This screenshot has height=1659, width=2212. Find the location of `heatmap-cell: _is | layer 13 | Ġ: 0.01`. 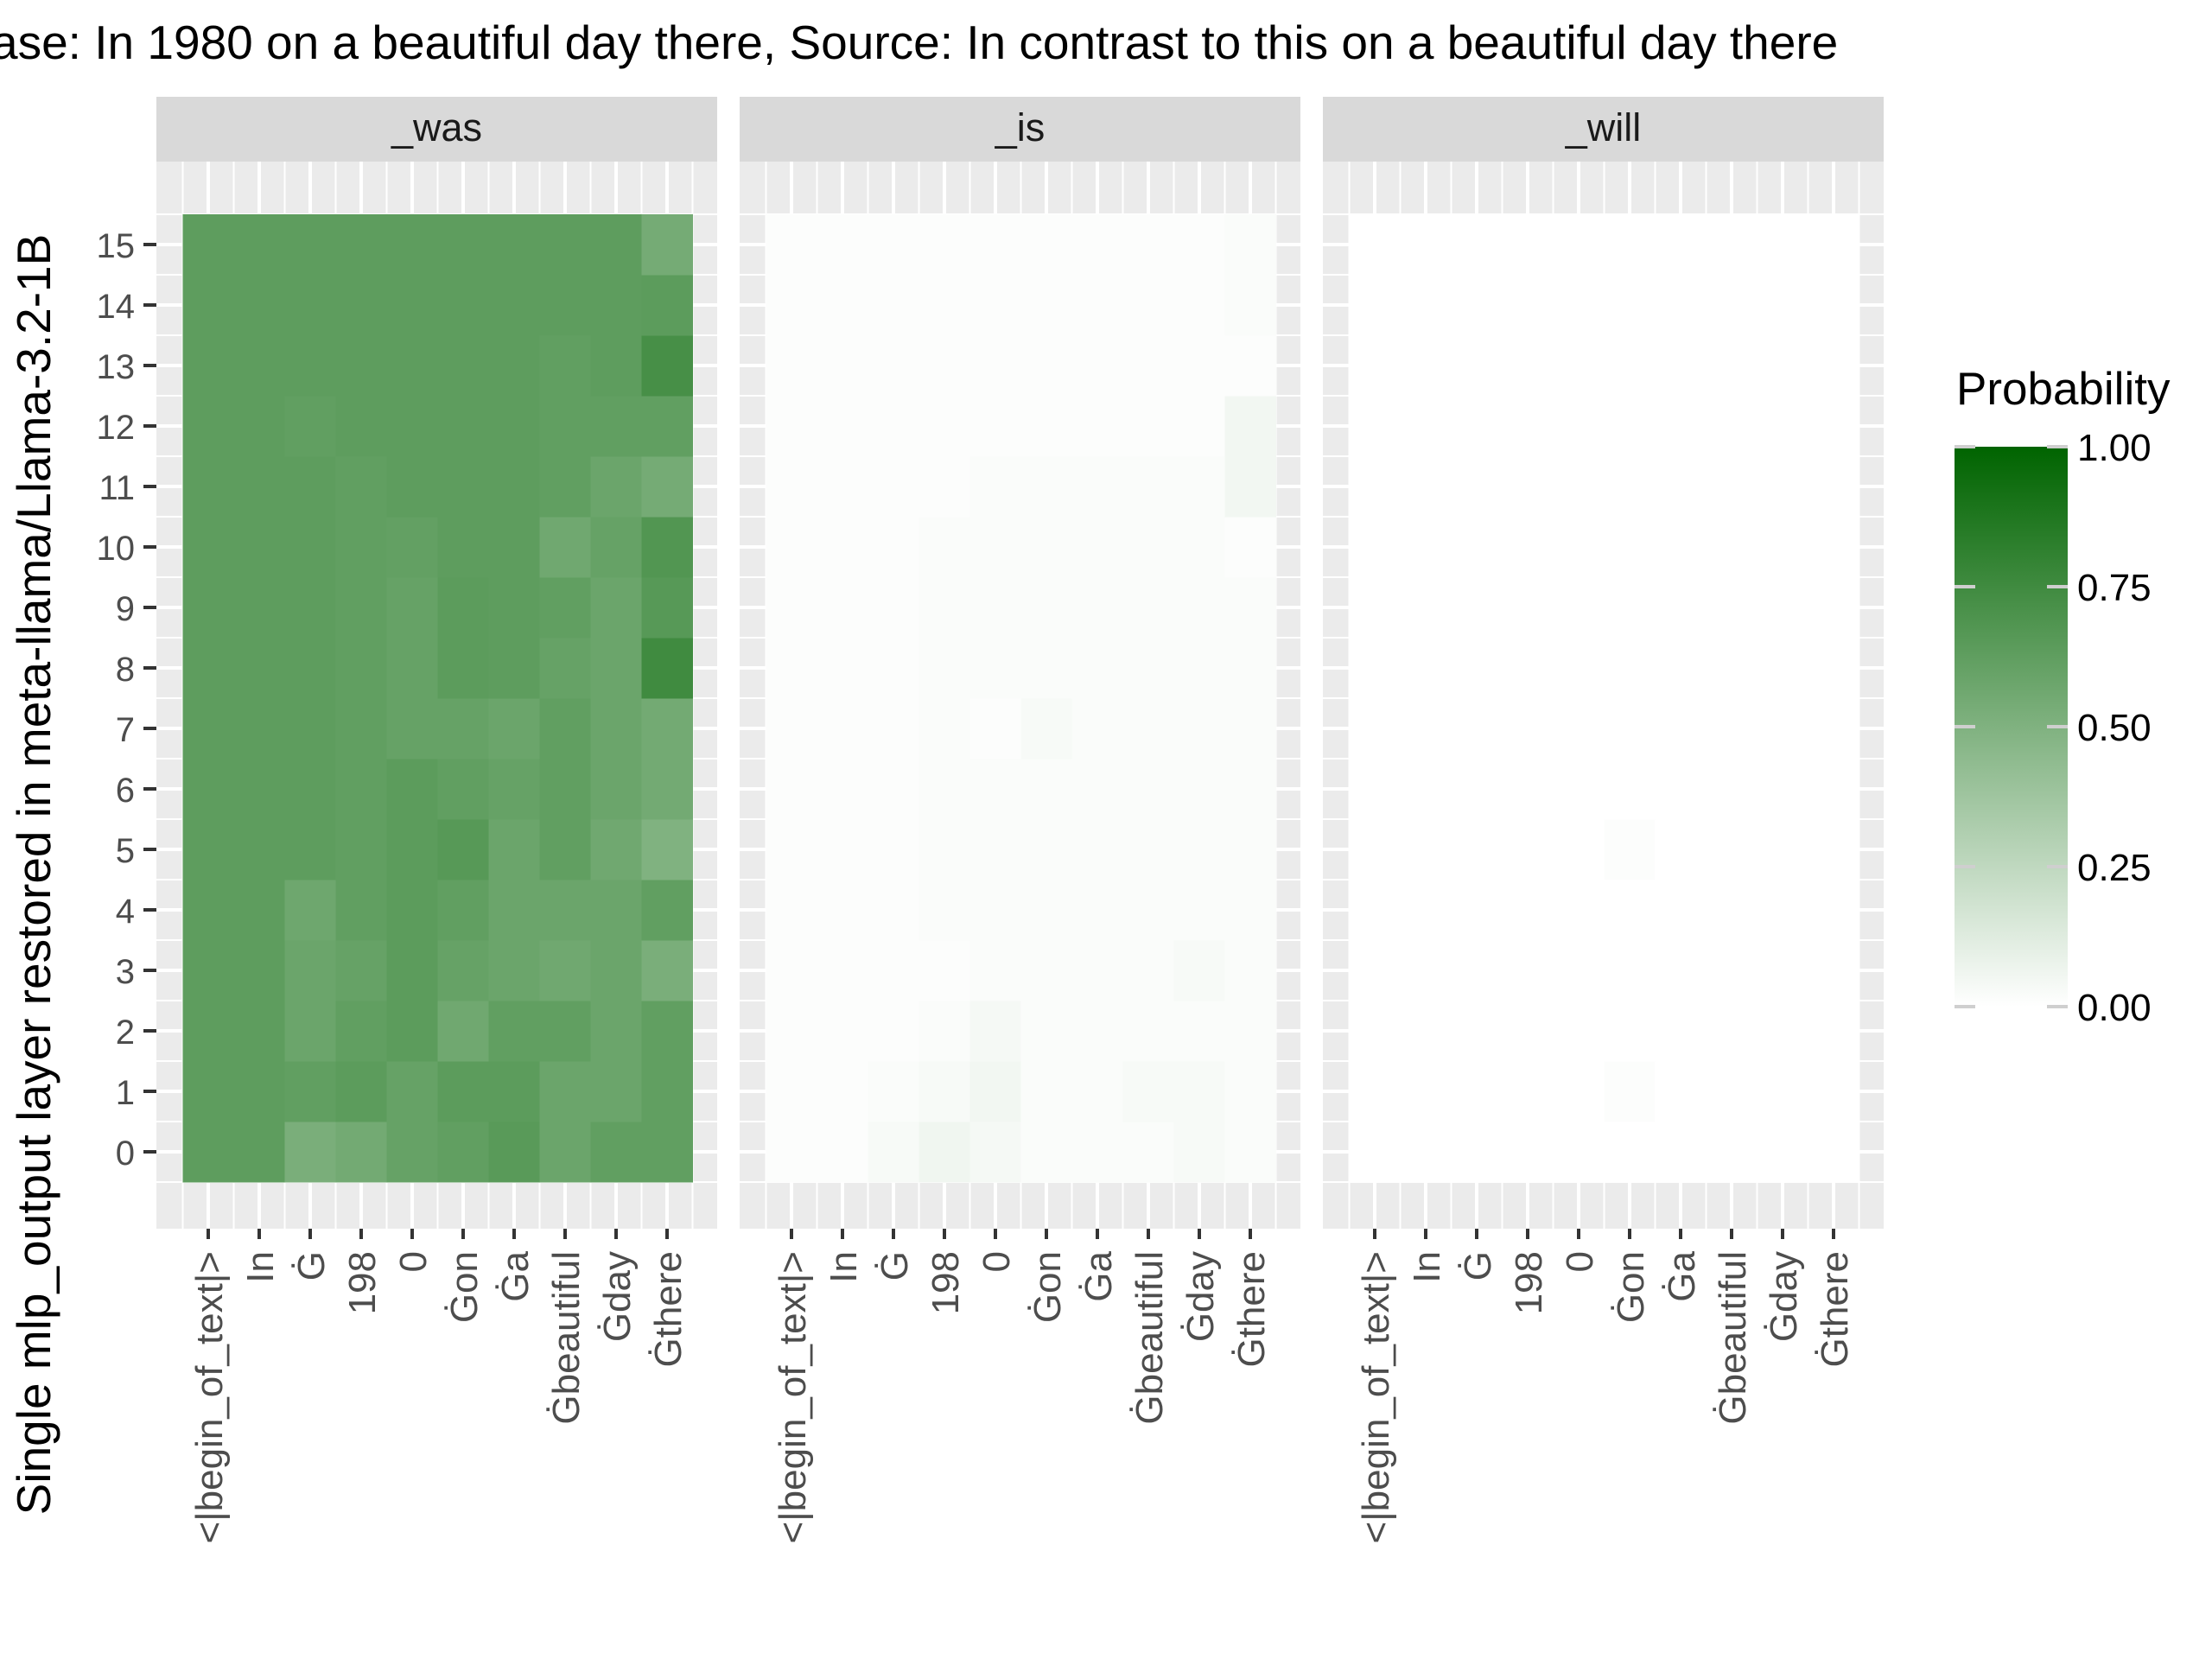

heatmap-cell: _is | layer 13 | Ġ: 0.01 is located at coordinates (893, 366).